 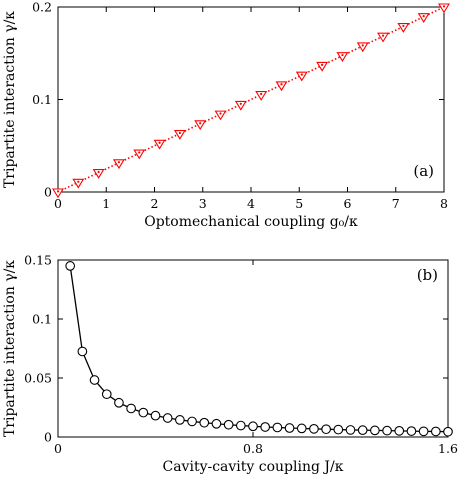 What do you see at coordinates (448, 448) in the screenshot?
I see `x-tick-label: 1.6` at bounding box center [448, 448].